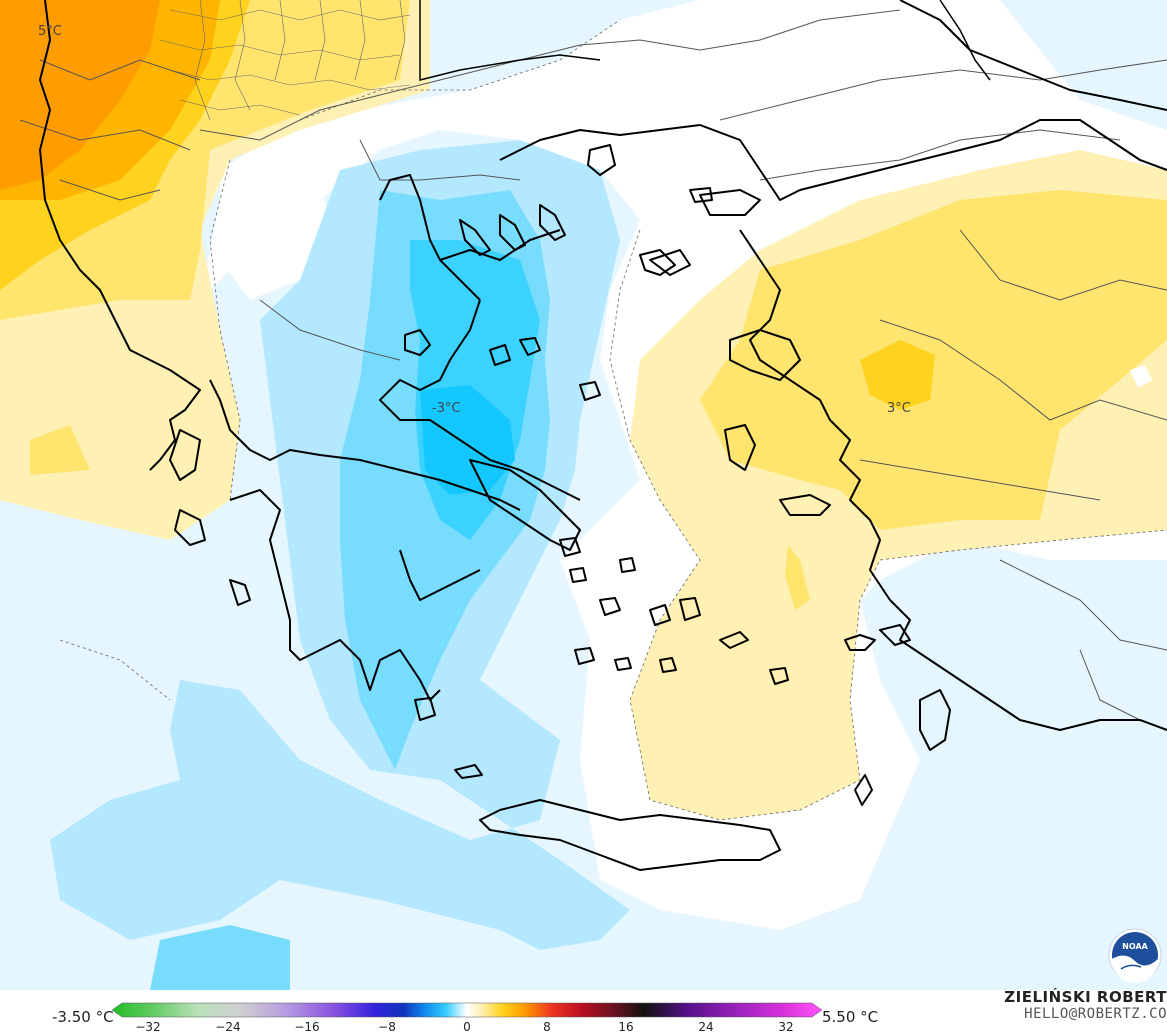 The width and height of the screenshot is (1167, 1035). Describe the element at coordinates (275, 210) in the screenshot. I see `zero-anomaly-zone-west` at that location.